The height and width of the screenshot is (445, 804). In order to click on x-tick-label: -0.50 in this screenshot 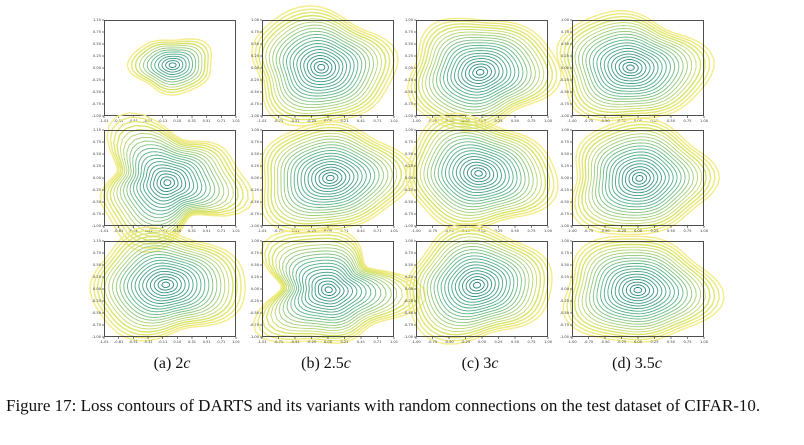, I will do `click(449, 342)`.